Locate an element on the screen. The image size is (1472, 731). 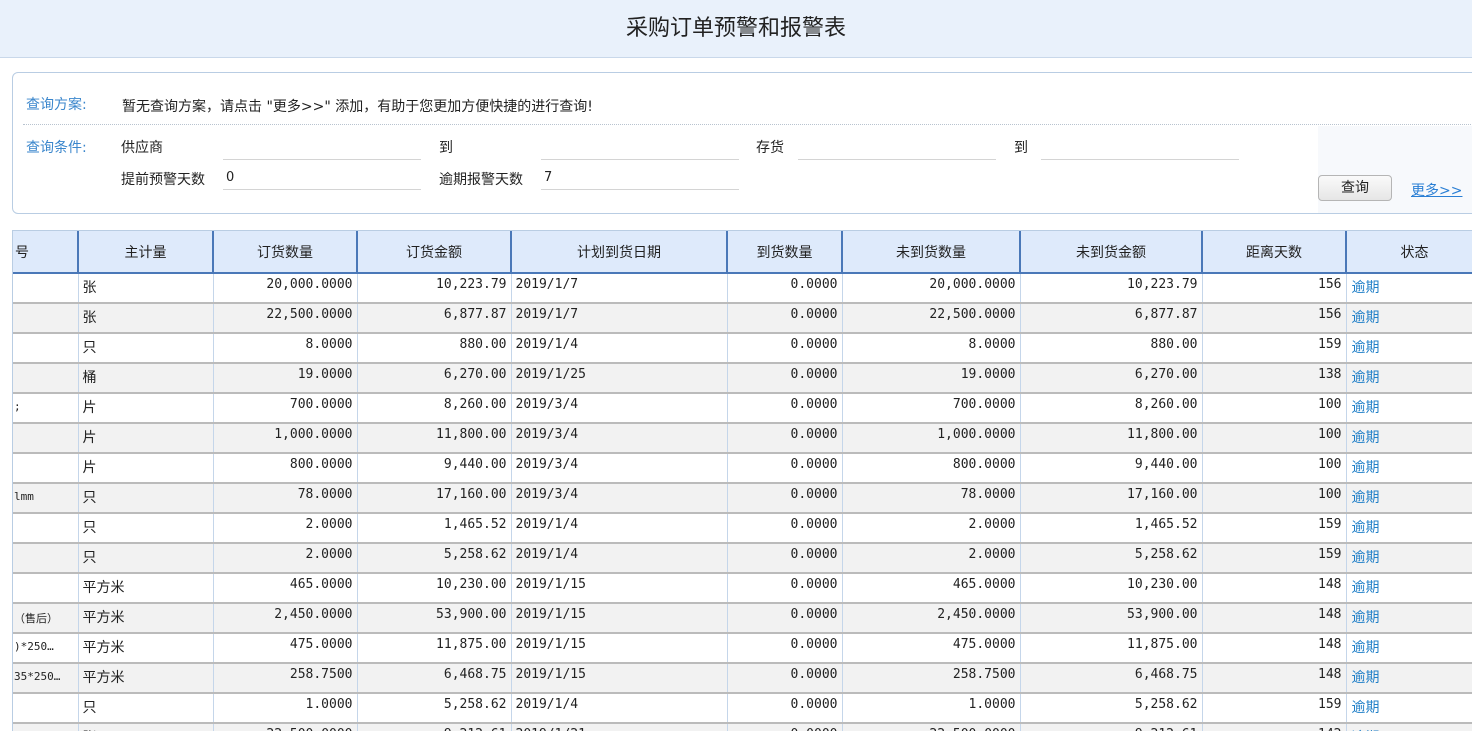
unarrived-qty-cell: 19.0000 is located at coordinates (931, 378).